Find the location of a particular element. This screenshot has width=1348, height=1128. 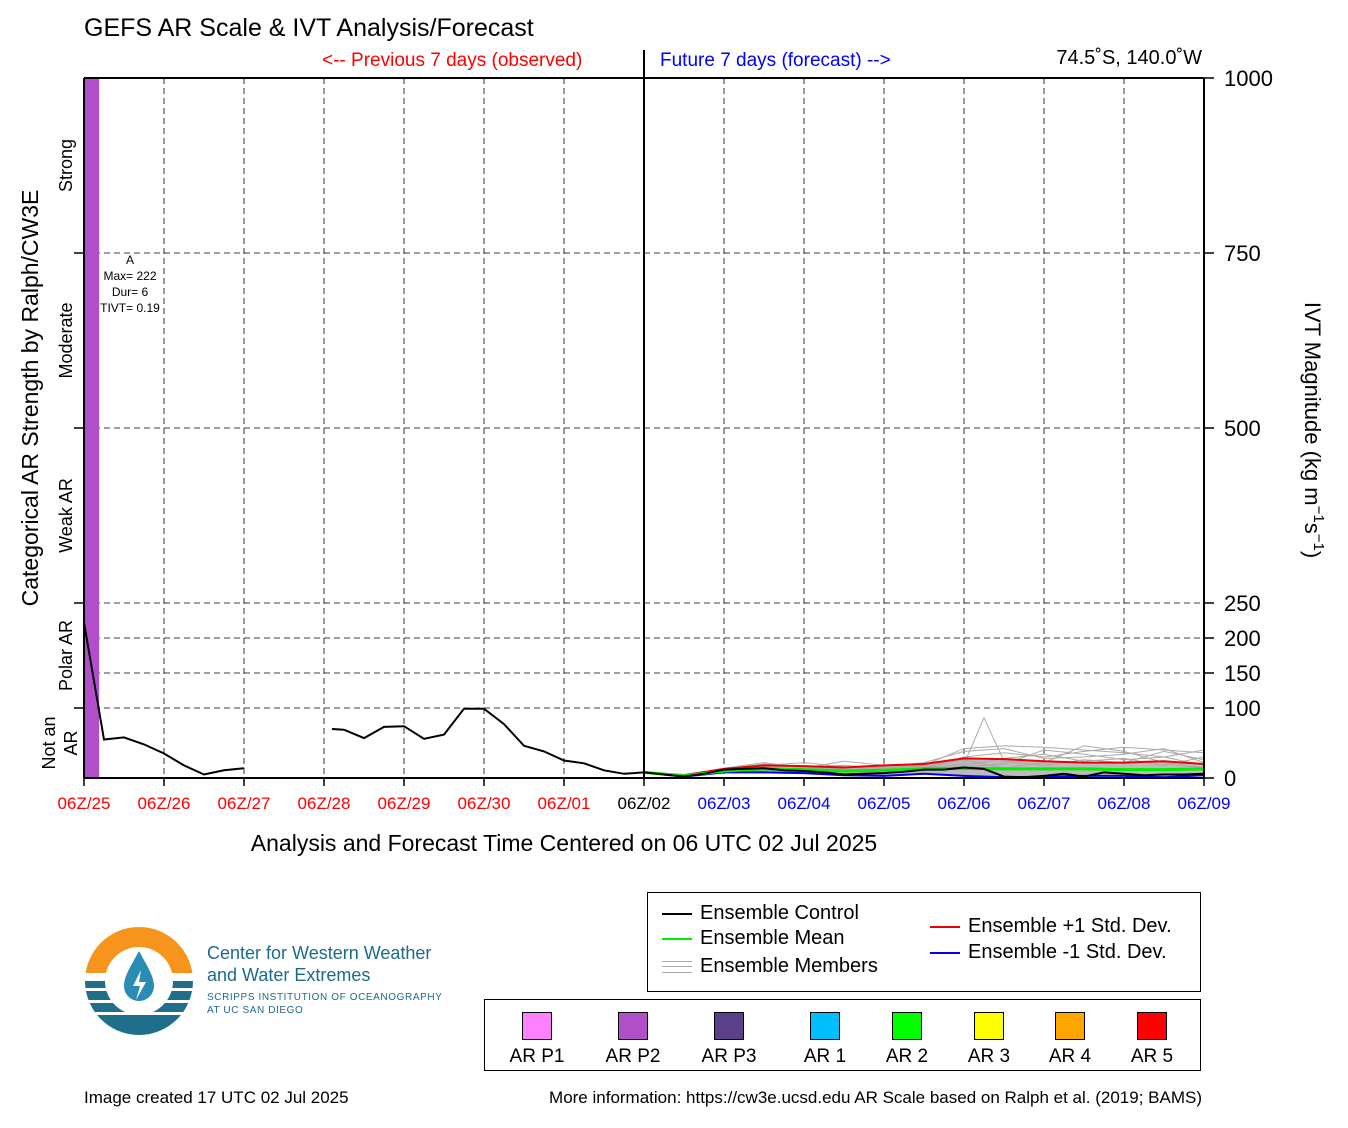

ar-category-label: AR P3 is located at coordinates (729, 1056).